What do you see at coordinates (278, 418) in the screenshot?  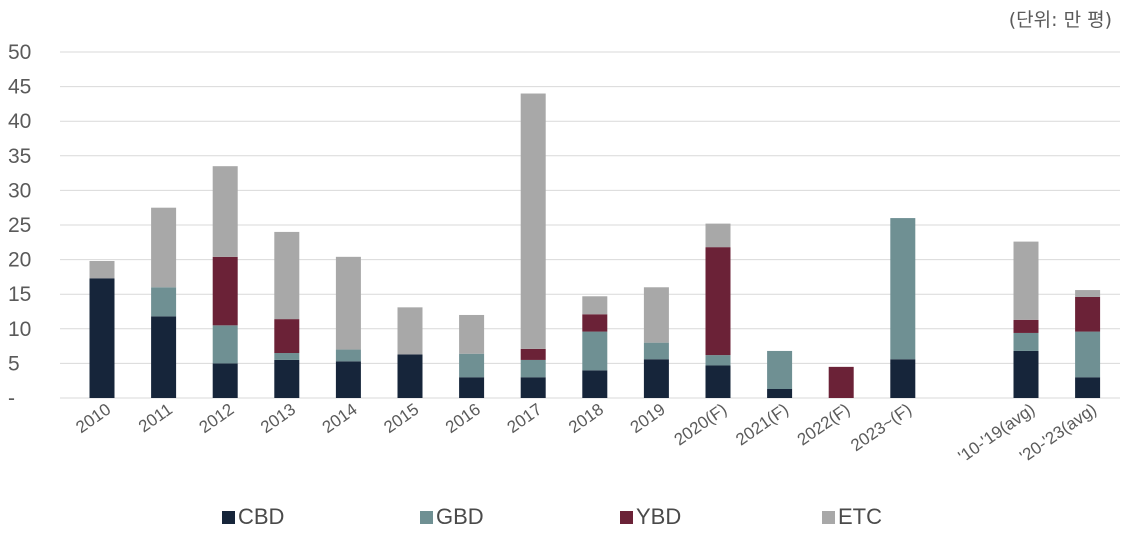 I see `x-tick-label: 2013` at bounding box center [278, 418].